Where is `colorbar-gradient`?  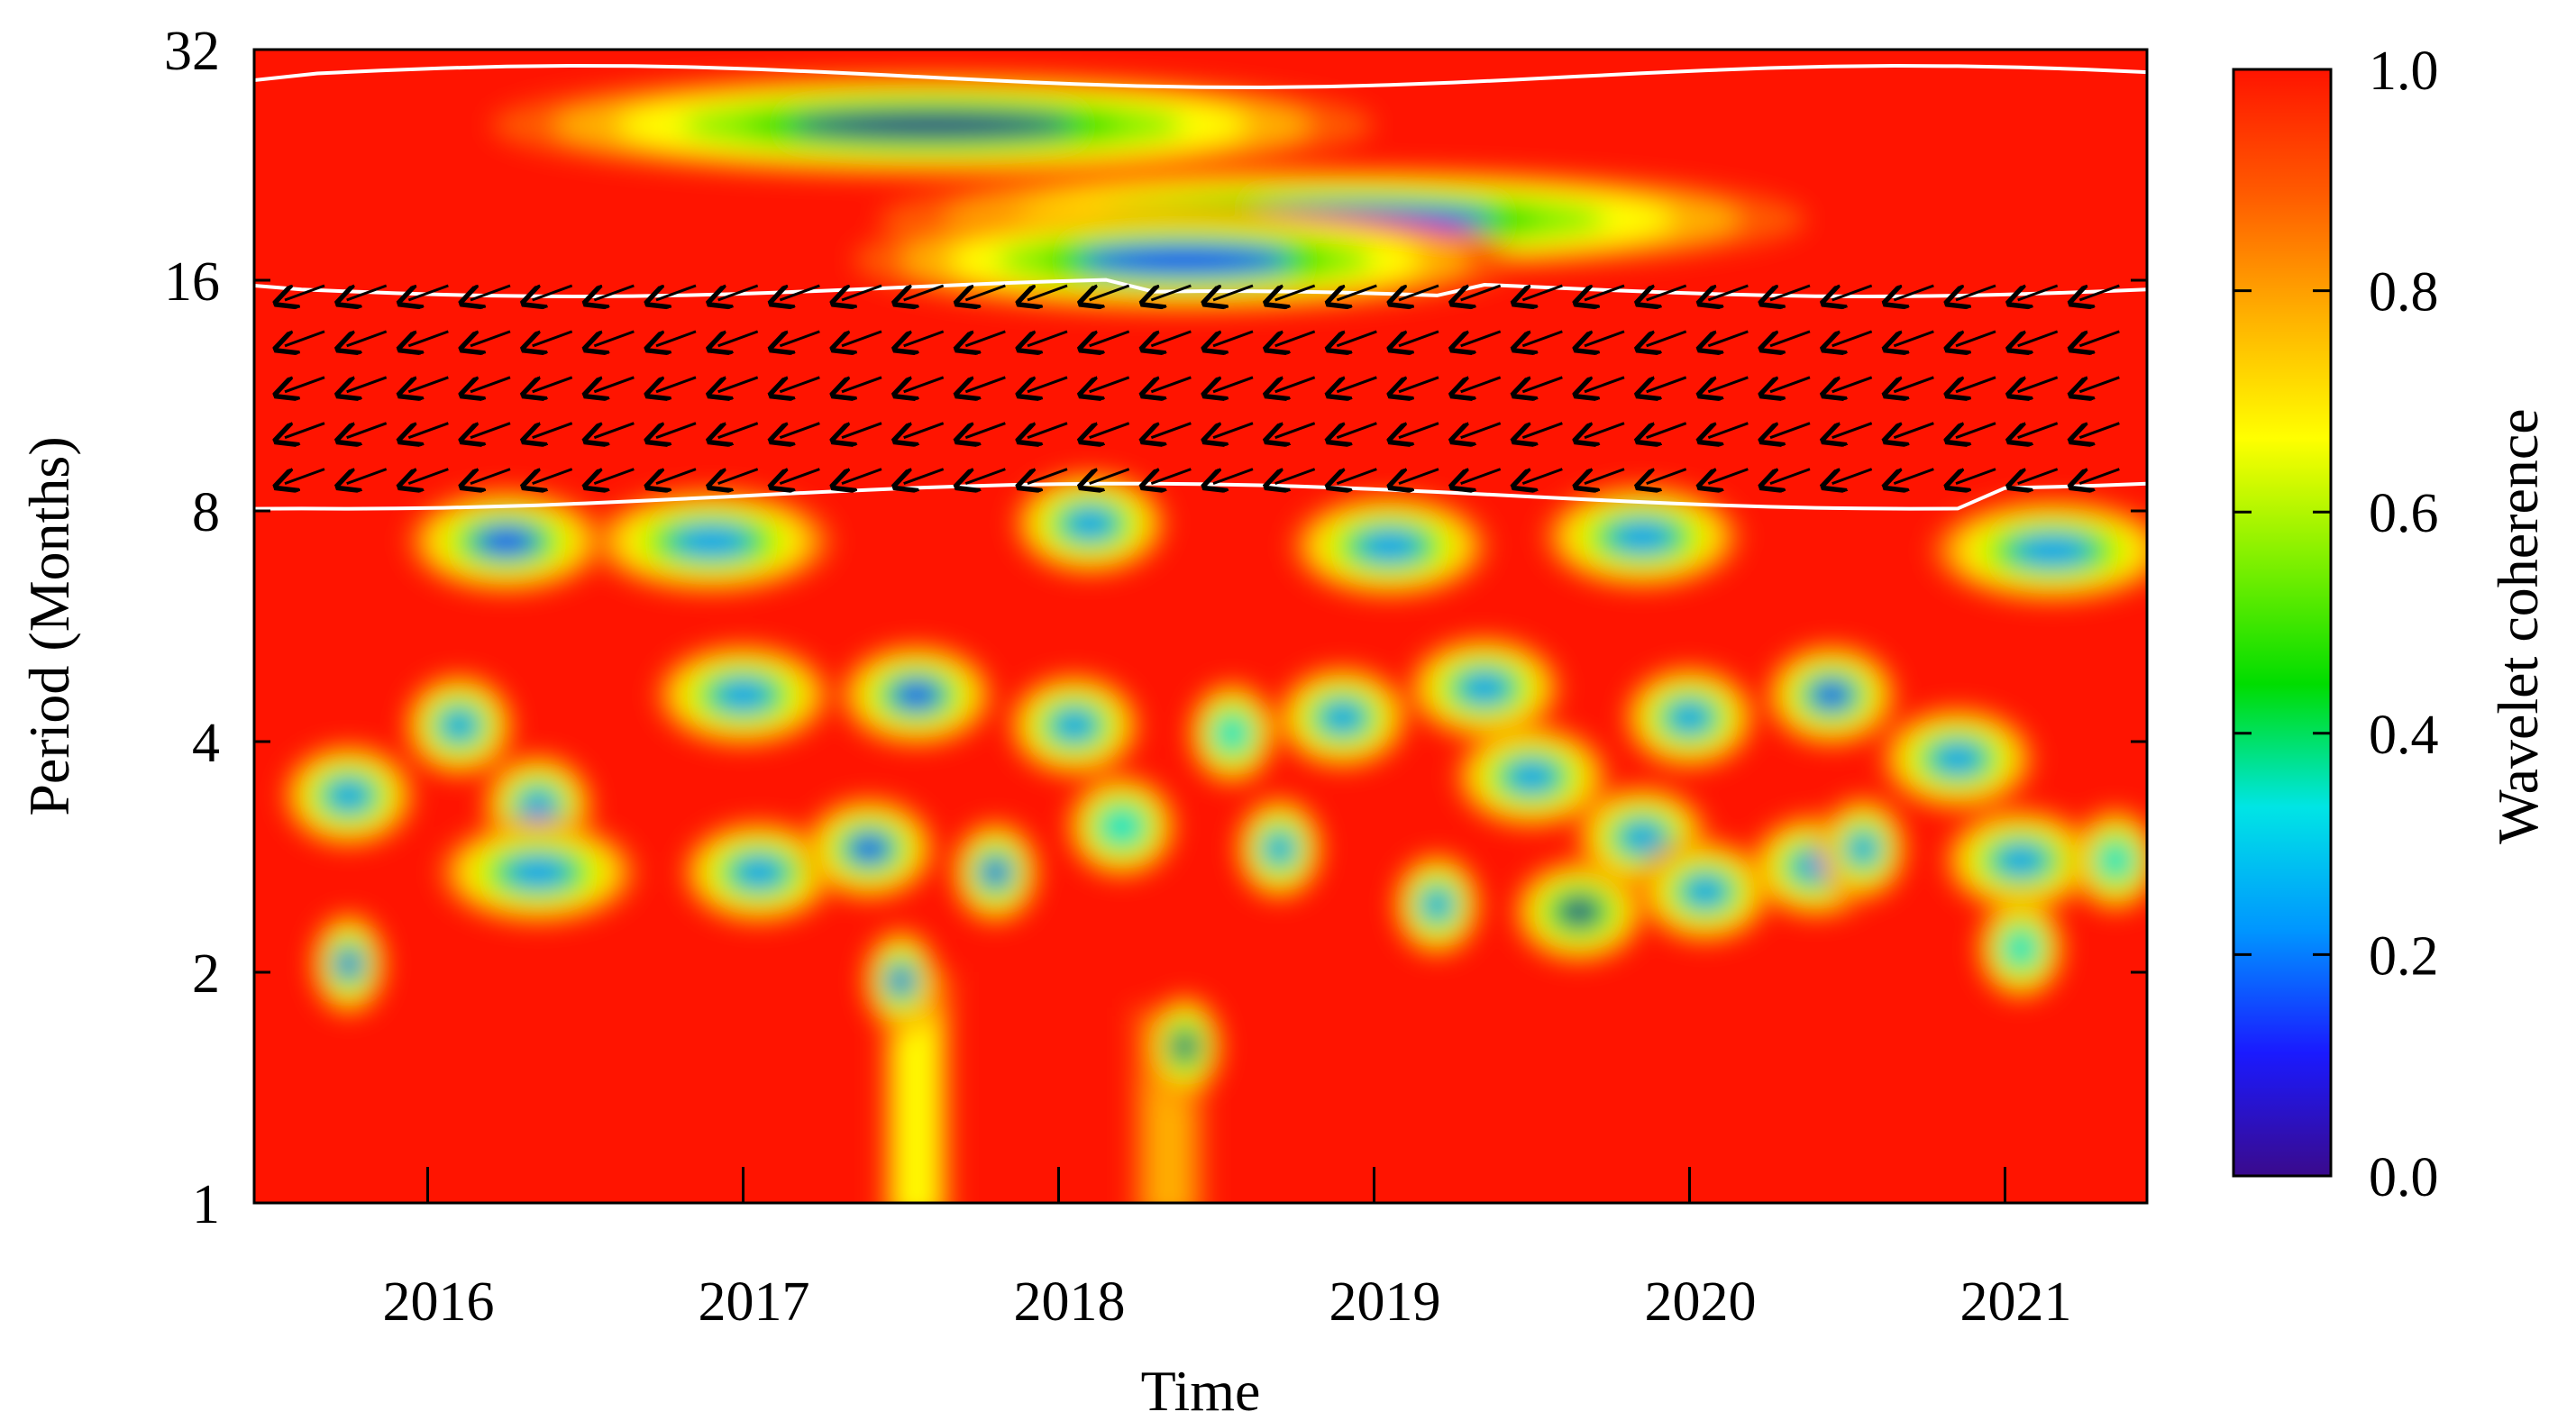 colorbar-gradient is located at coordinates (2282, 623).